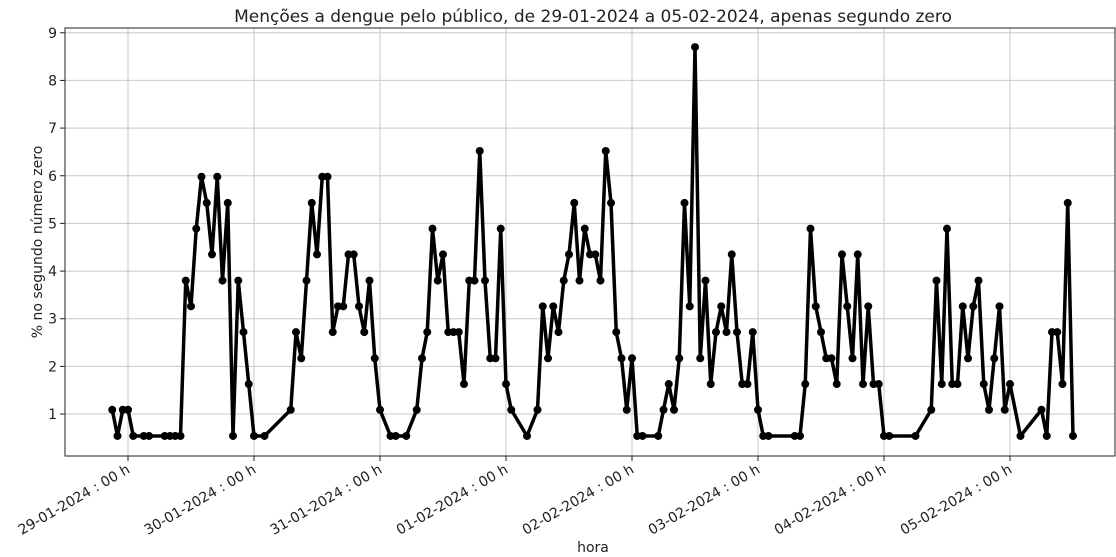  I want to click on x-tick-label: 02-02-2024 : 00 h, so click(578, 500).